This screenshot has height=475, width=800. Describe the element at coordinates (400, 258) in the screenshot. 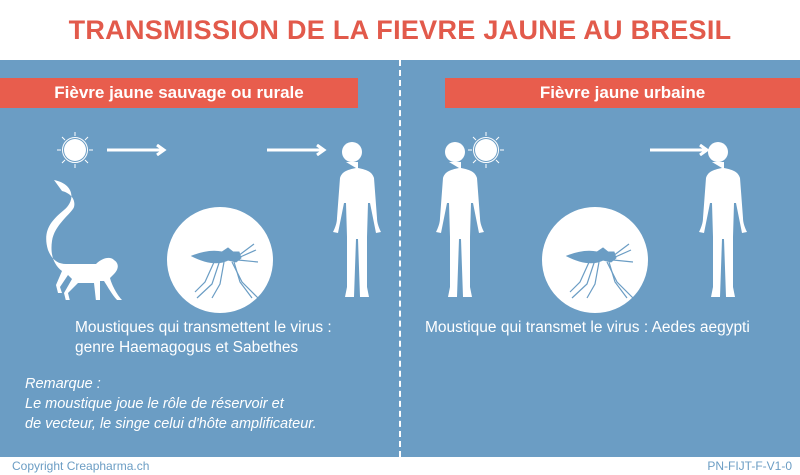

I see `dashed-divider` at that location.